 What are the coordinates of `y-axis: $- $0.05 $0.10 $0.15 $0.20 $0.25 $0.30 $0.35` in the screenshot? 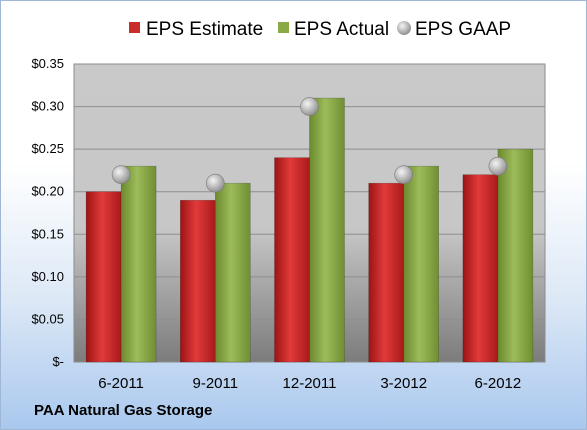 It's located at (47, 212).